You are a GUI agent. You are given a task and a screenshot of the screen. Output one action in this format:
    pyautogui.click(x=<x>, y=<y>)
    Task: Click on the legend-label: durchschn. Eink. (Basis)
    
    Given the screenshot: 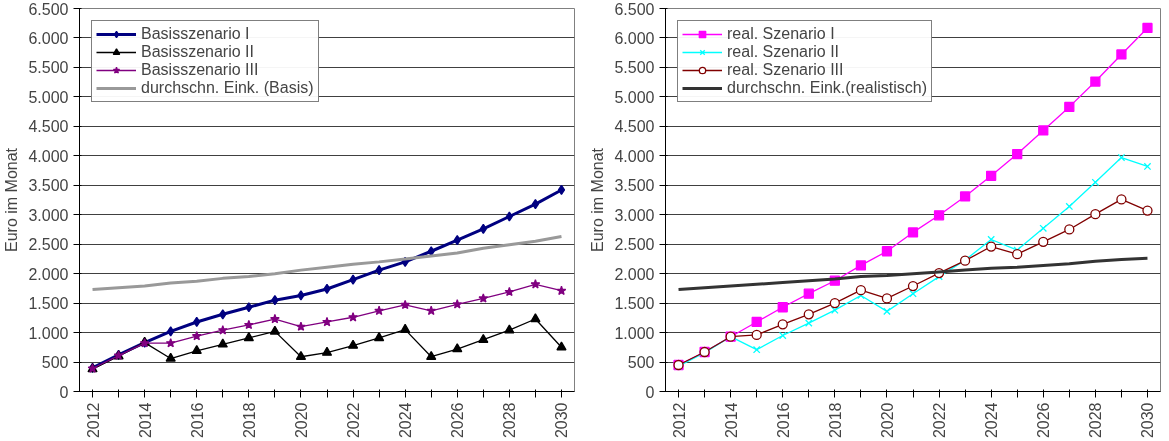 What is the action you would take?
    pyautogui.click(x=227, y=88)
    